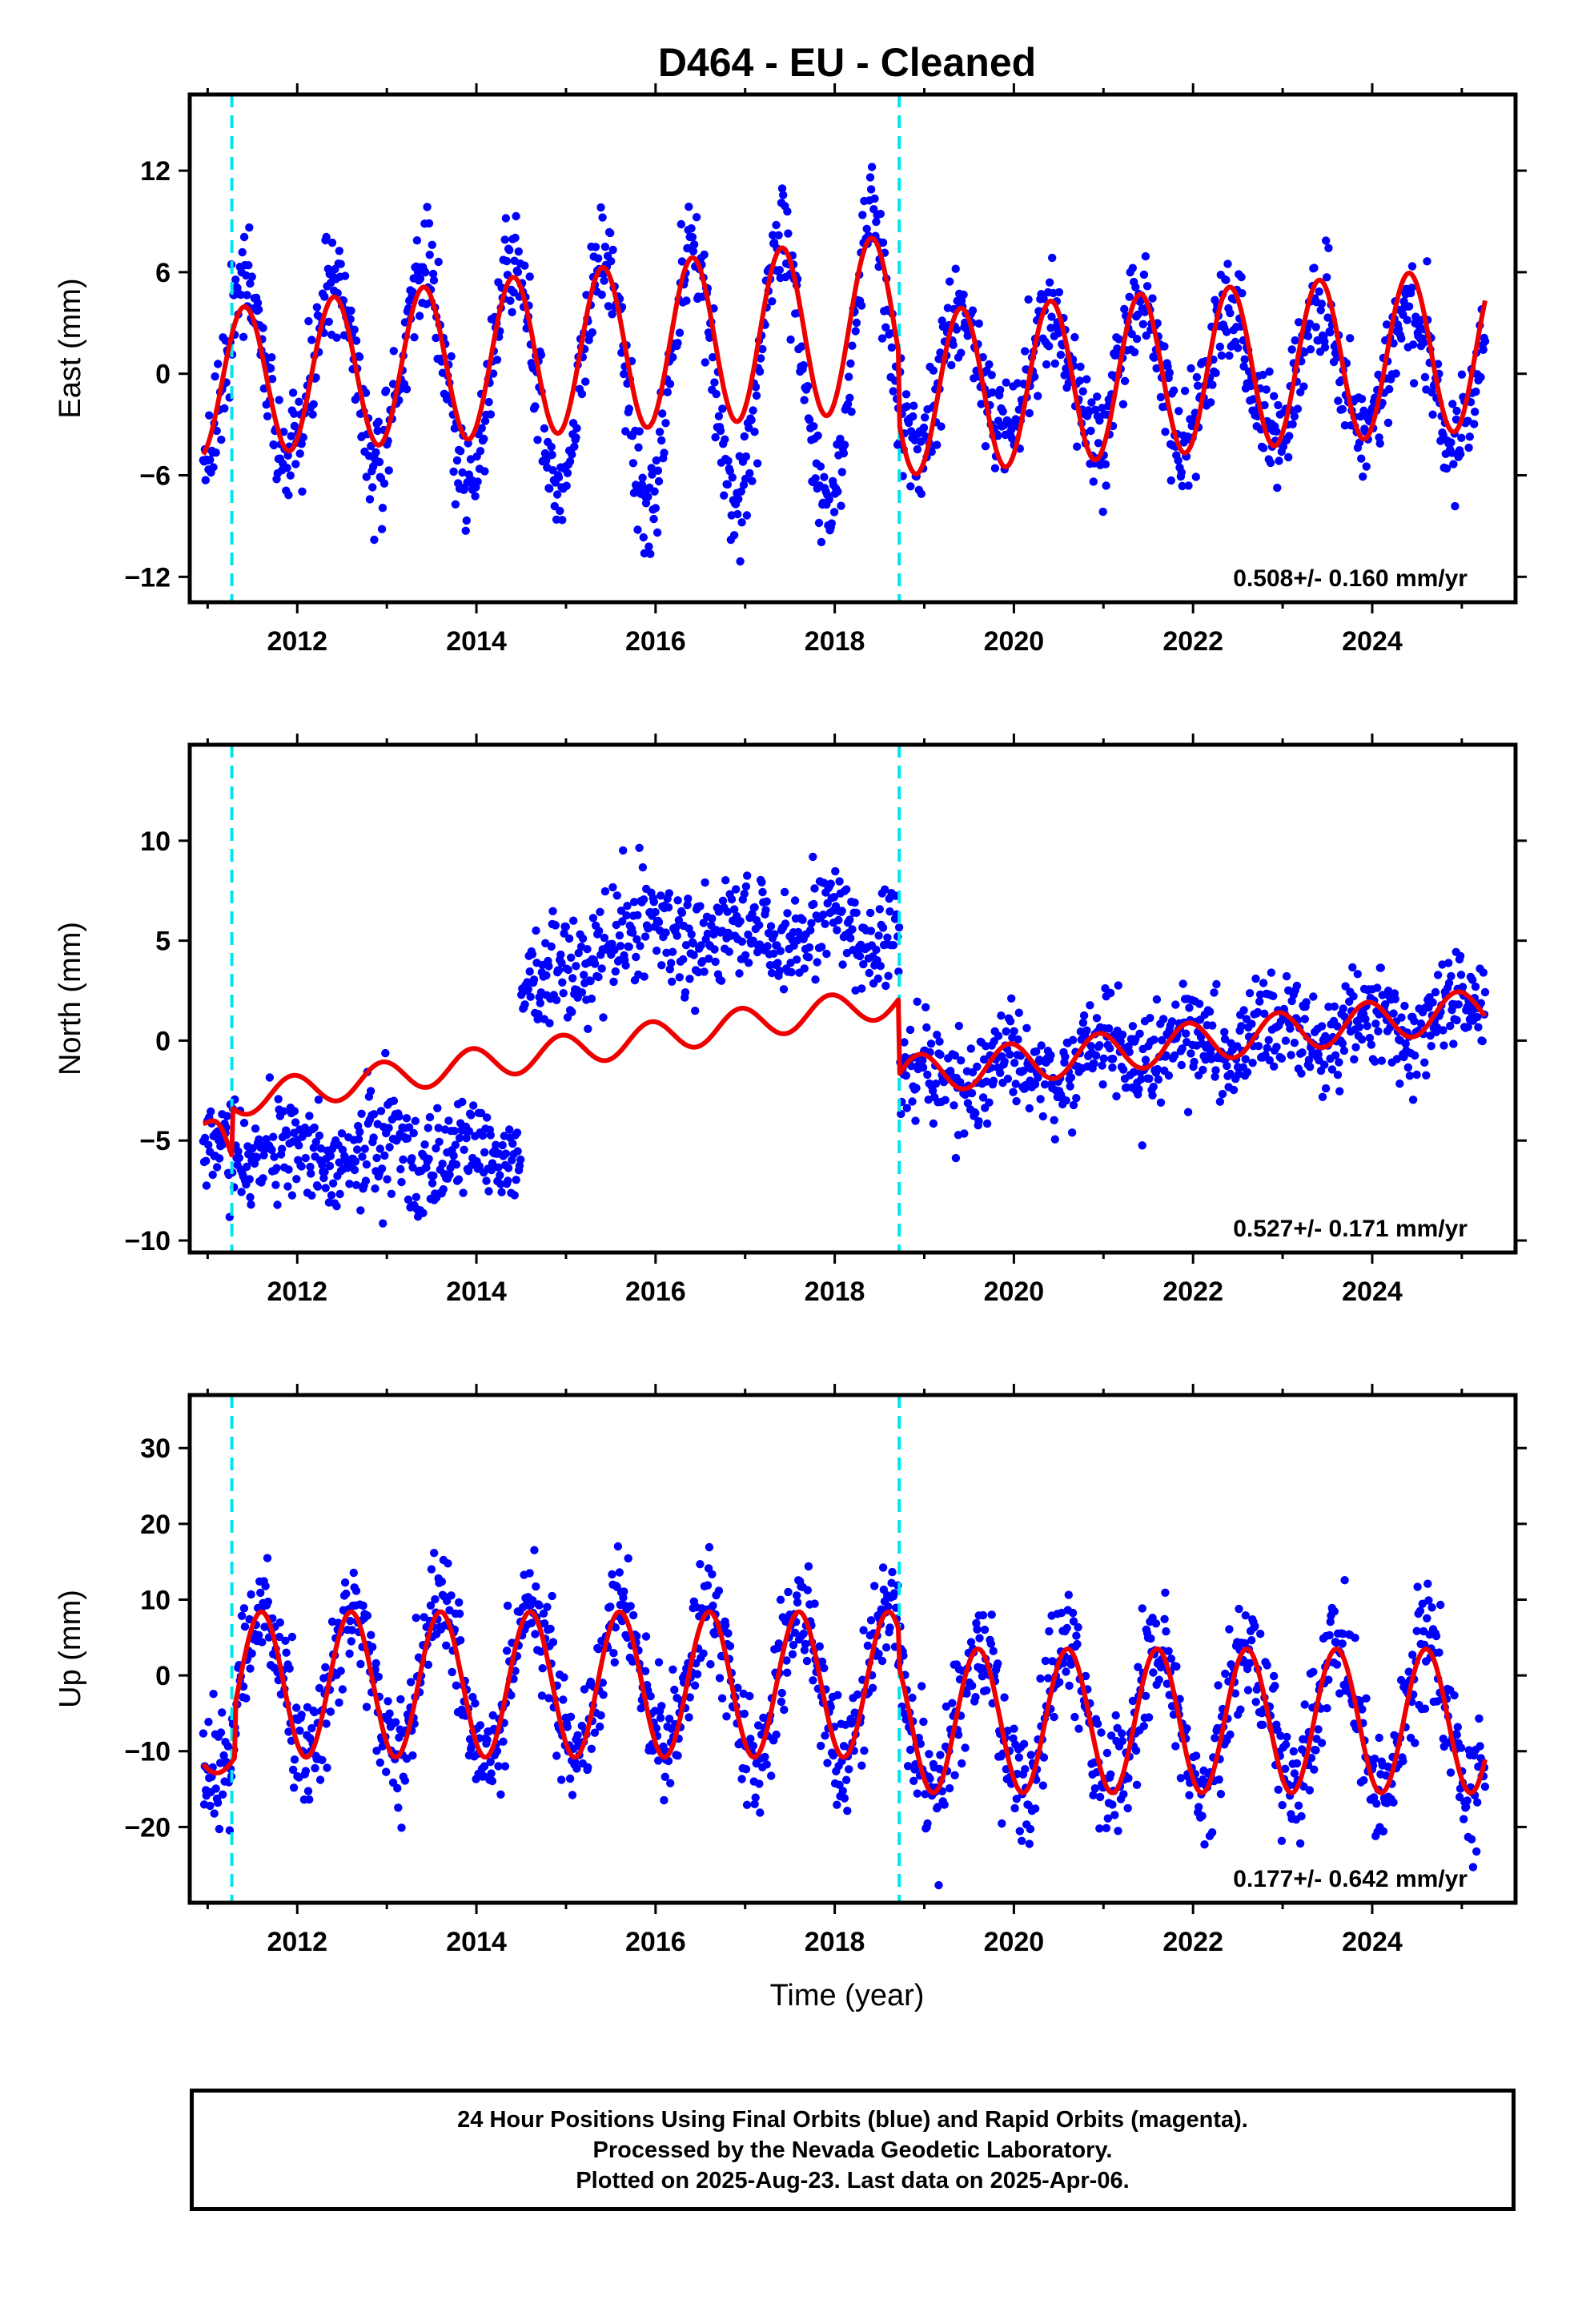  Describe the element at coordinates (155, 171) in the screenshot. I see `y-tick-label: 12` at that location.